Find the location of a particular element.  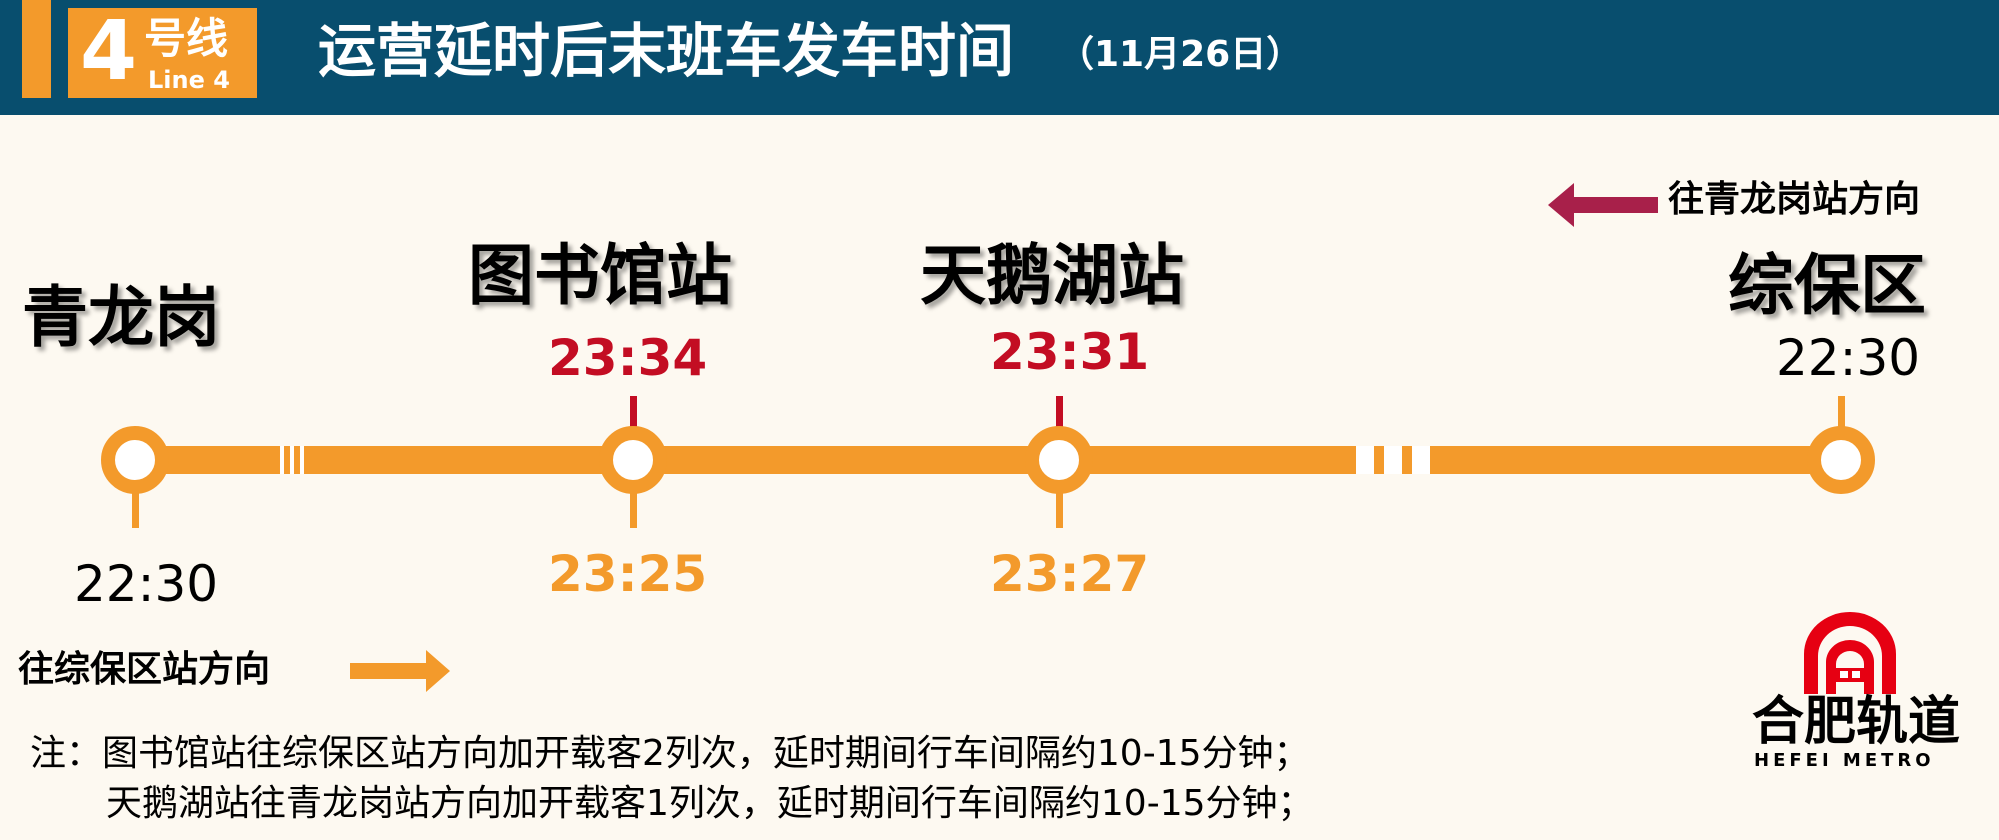

tick-below-tushuguan is located at coordinates (633, 508).